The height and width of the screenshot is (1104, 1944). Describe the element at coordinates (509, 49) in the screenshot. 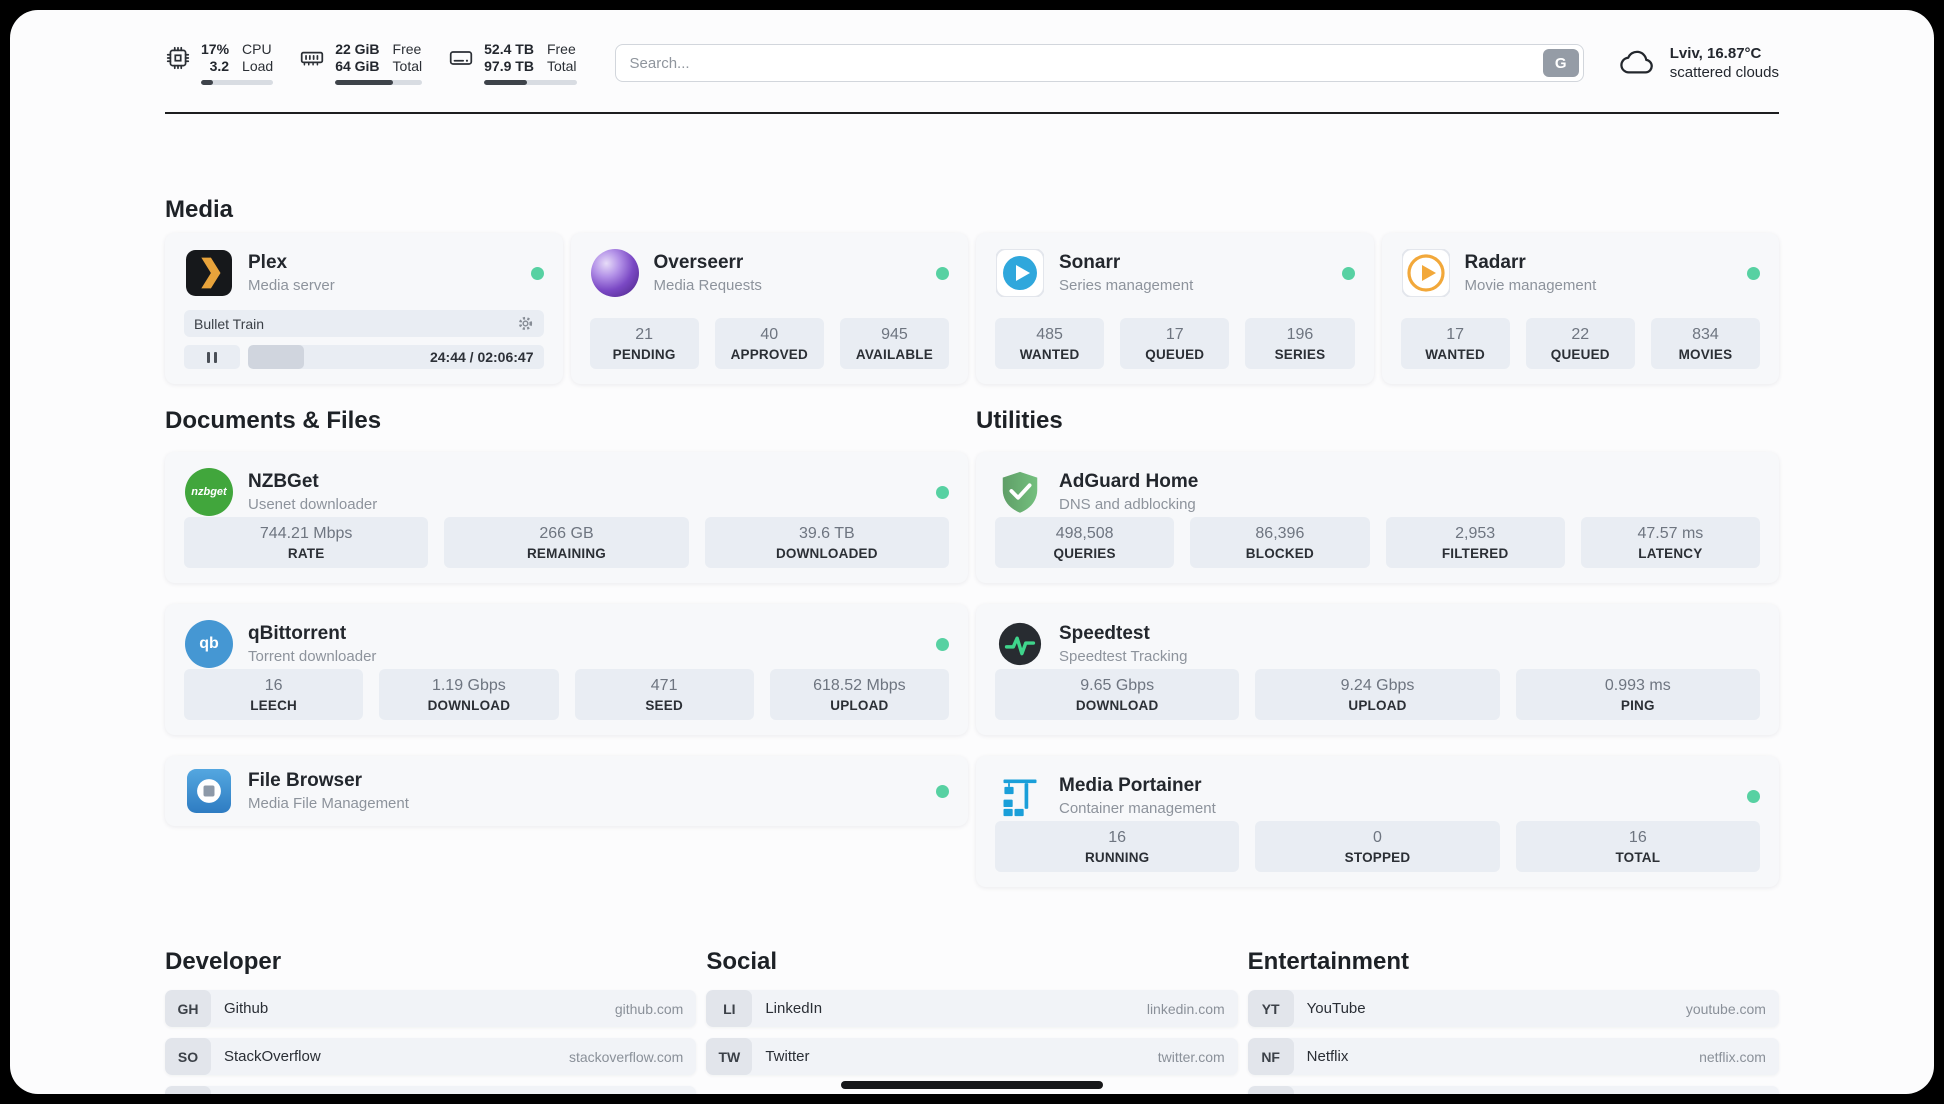

I see `disk-free-value: 52.4 TB` at that location.